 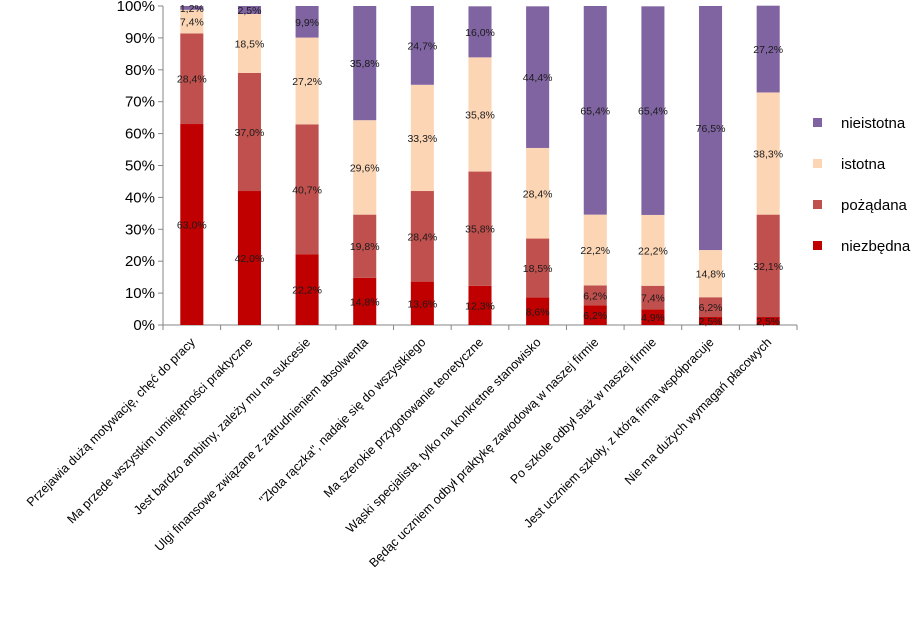 I want to click on data-label: 76,5%, so click(x=711, y=129).